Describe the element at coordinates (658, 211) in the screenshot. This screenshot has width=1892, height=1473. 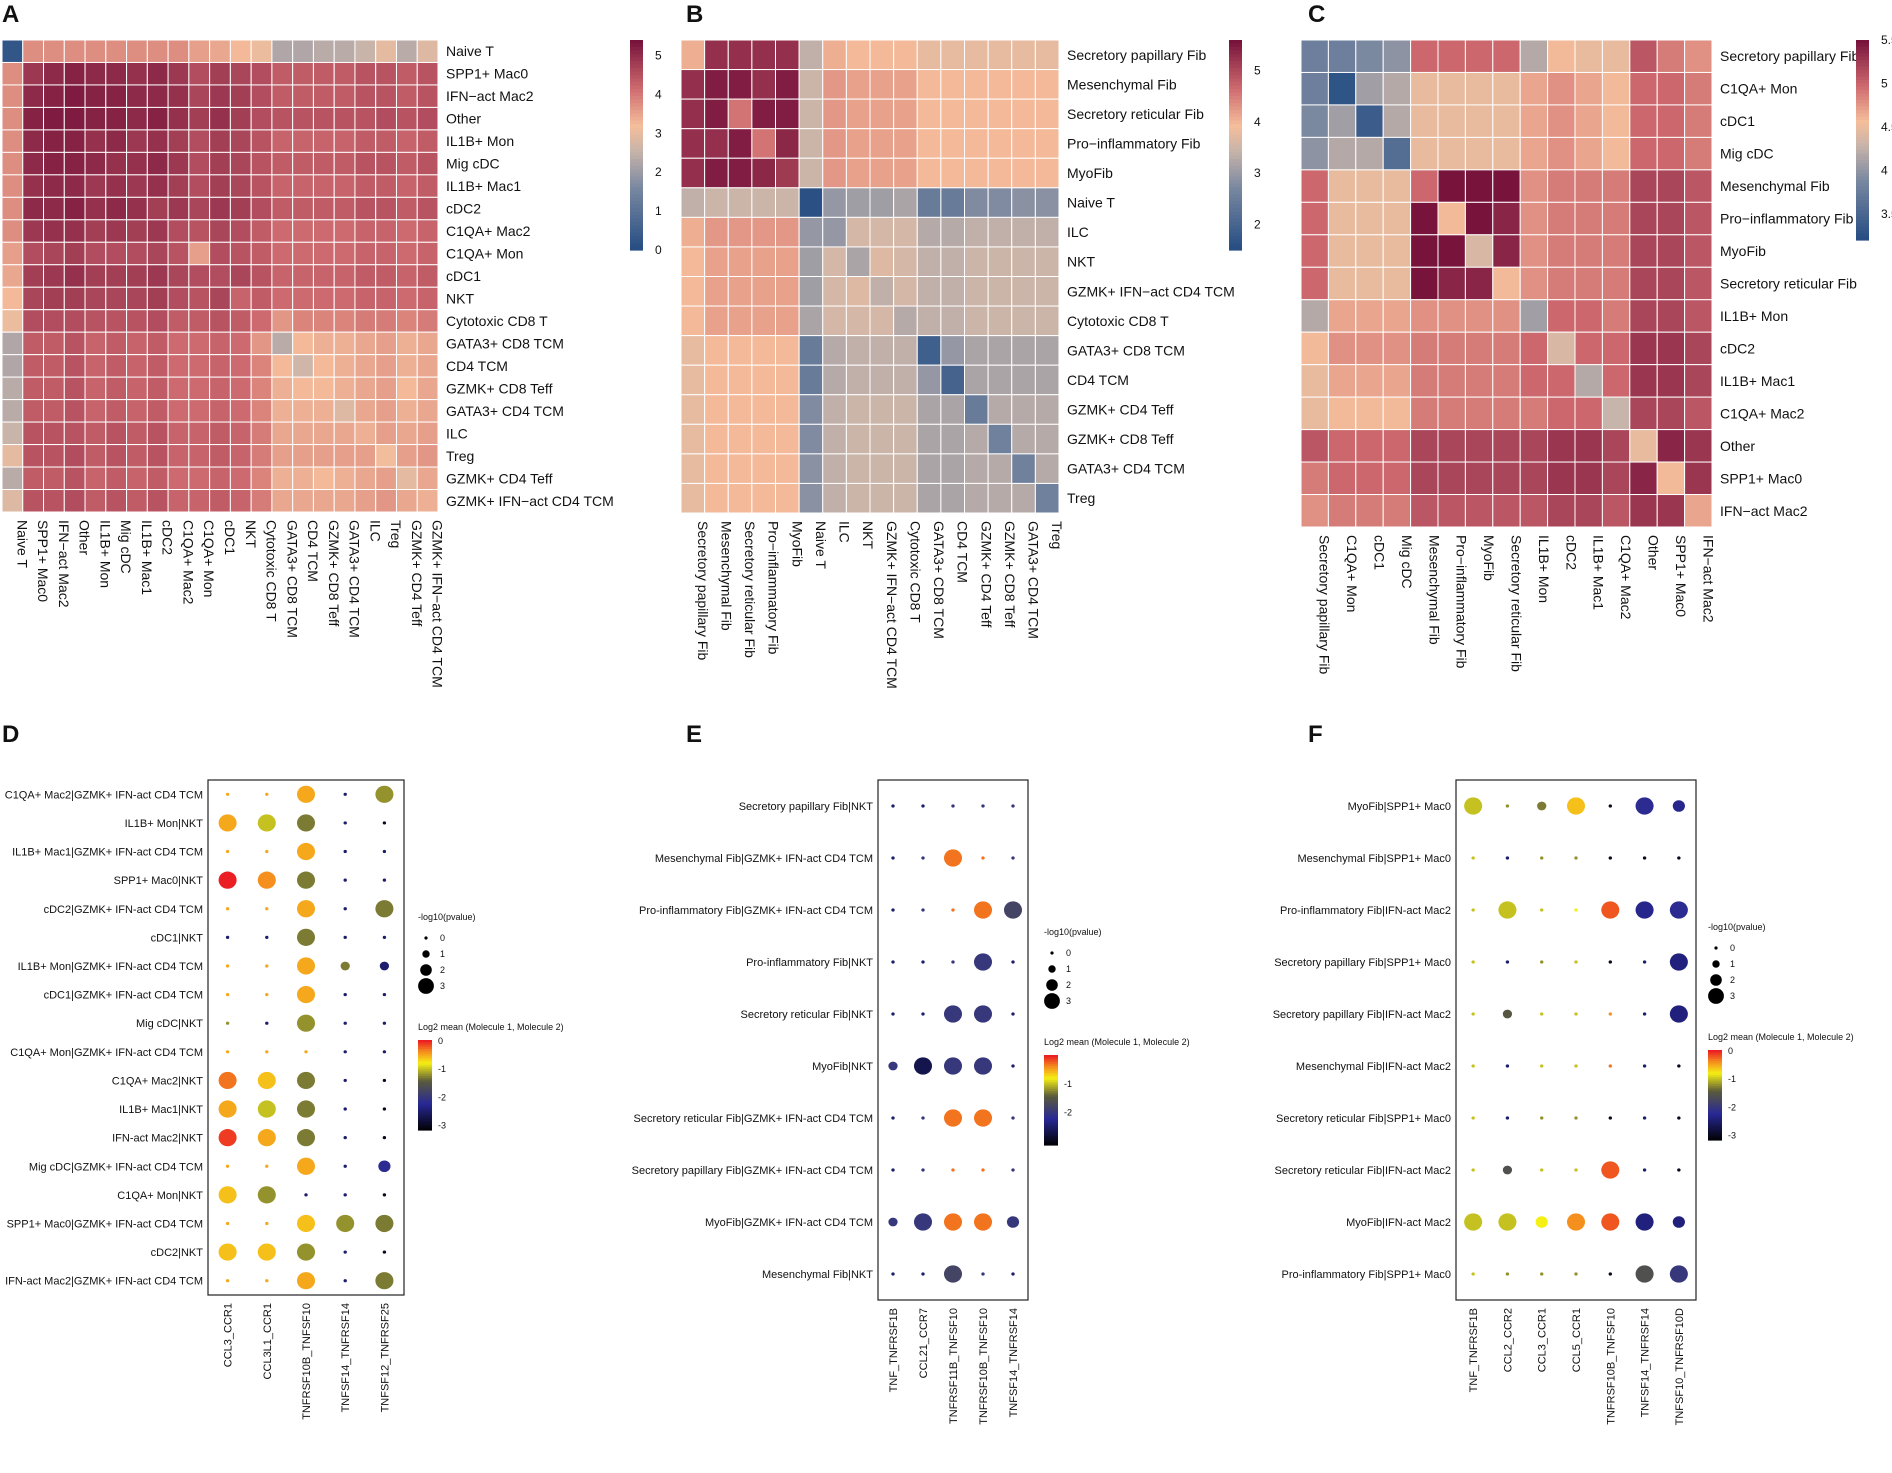
I see `colorbar-tick-label: 1` at that location.